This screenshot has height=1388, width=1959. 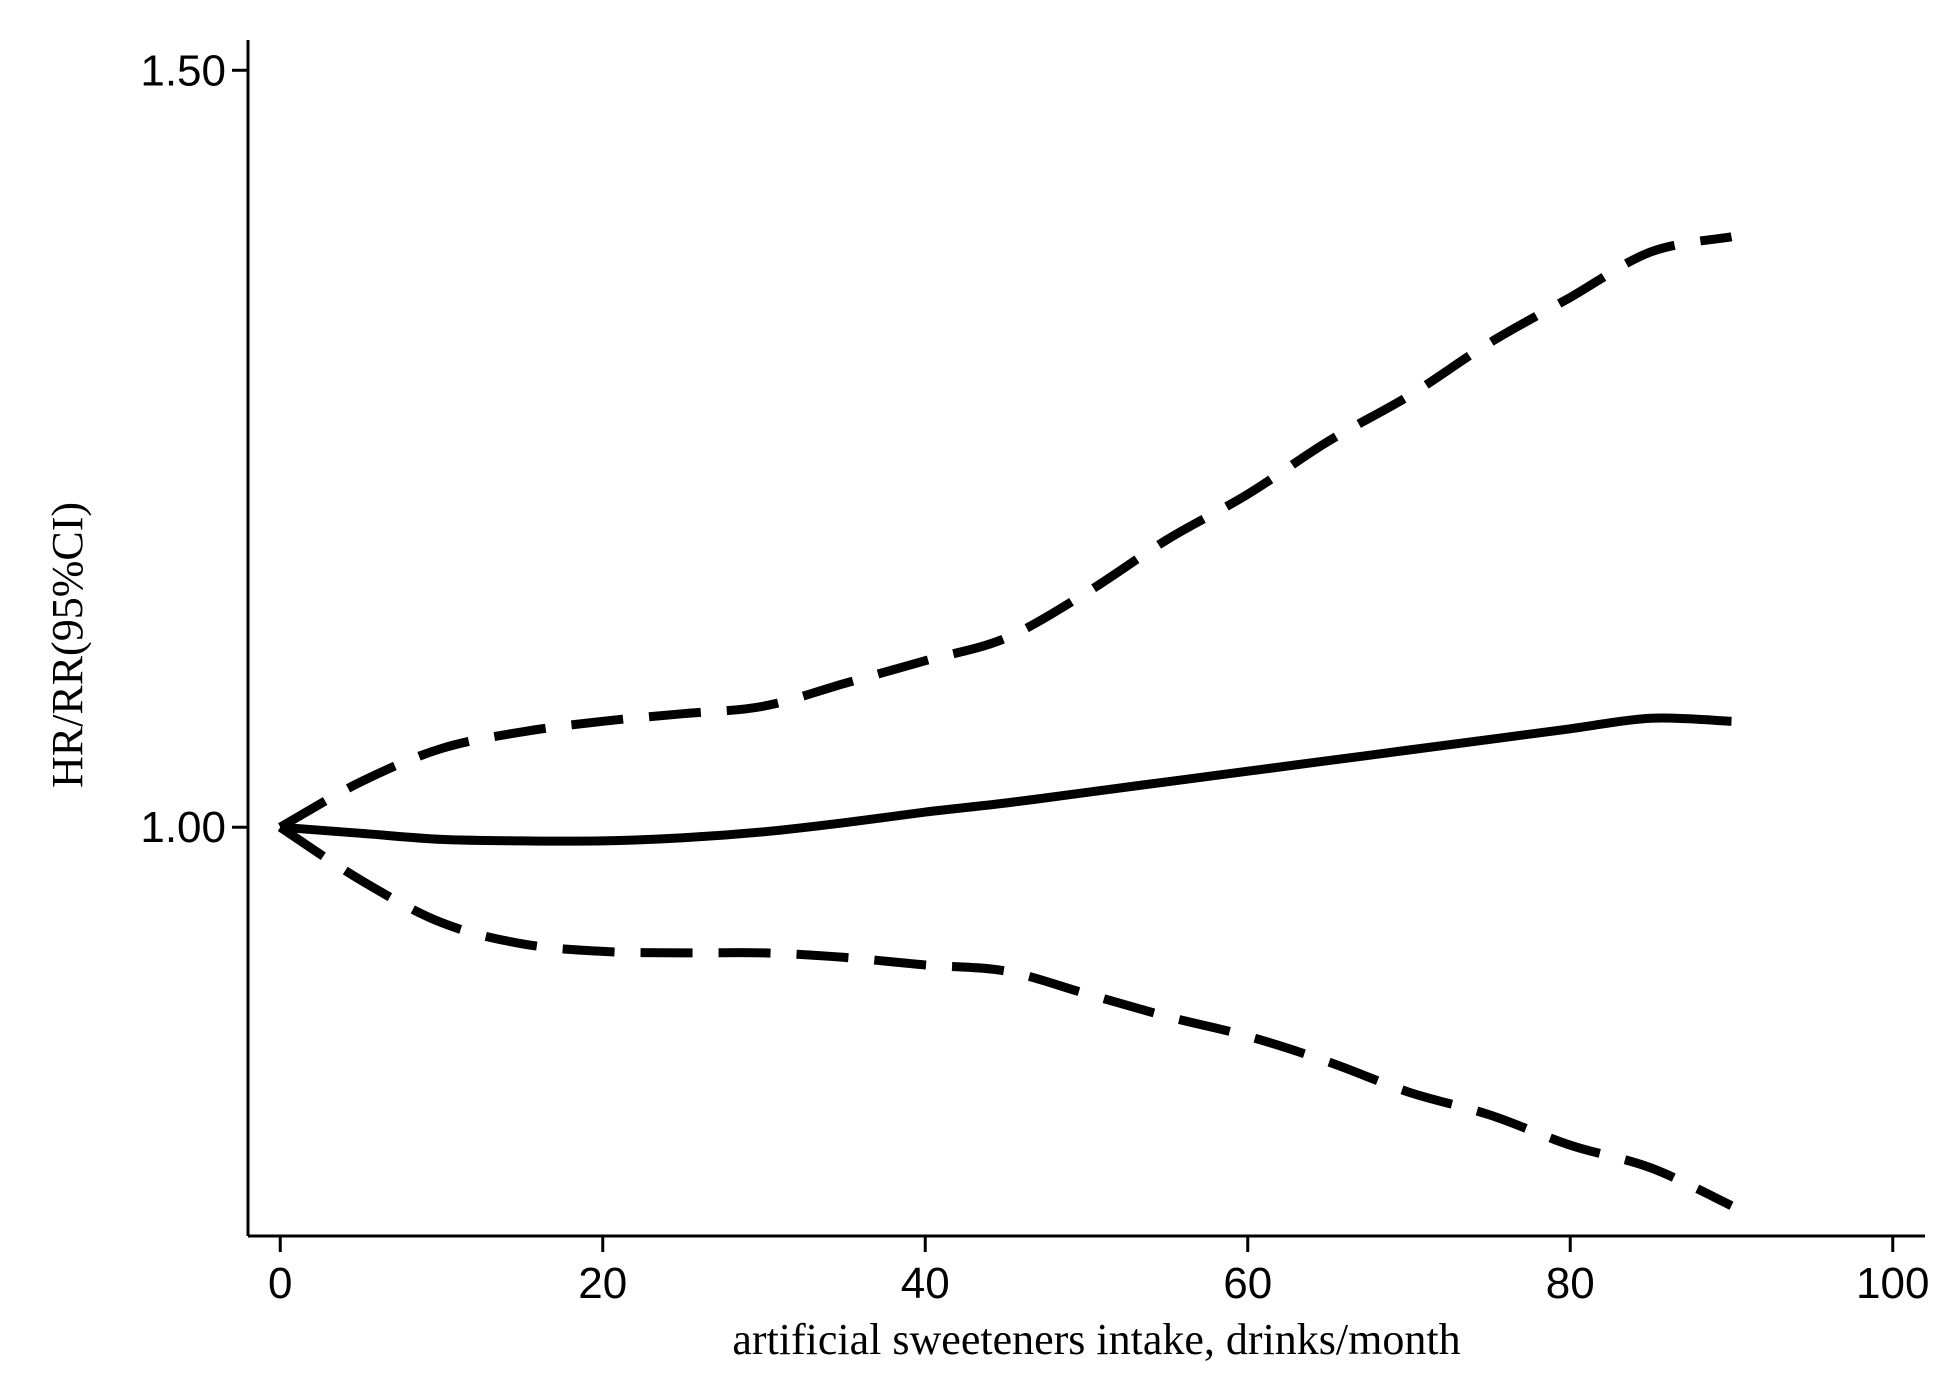 I want to click on x-tick-label: 100, so click(x=1892, y=1283).